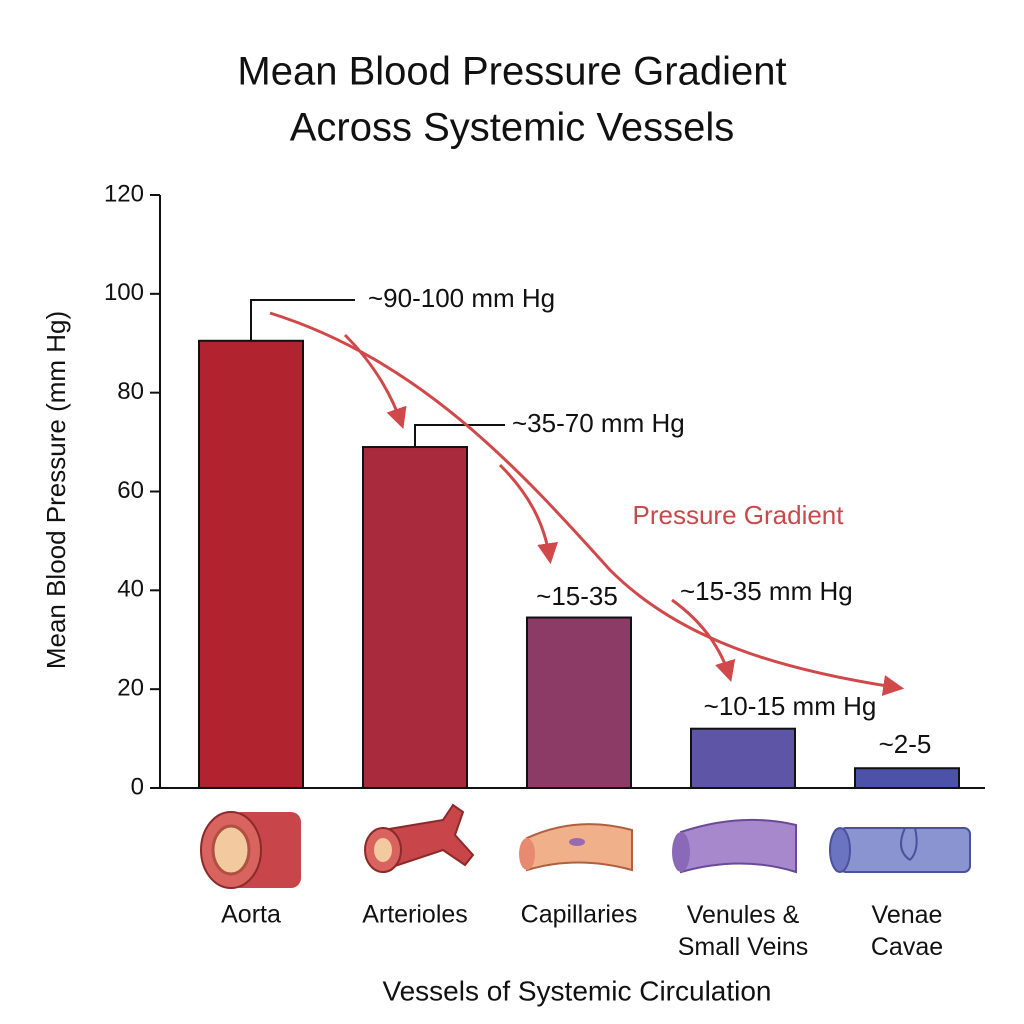  Describe the element at coordinates (579, 915) in the screenshot. I see `x-tick-label: Capillaries` at that location.